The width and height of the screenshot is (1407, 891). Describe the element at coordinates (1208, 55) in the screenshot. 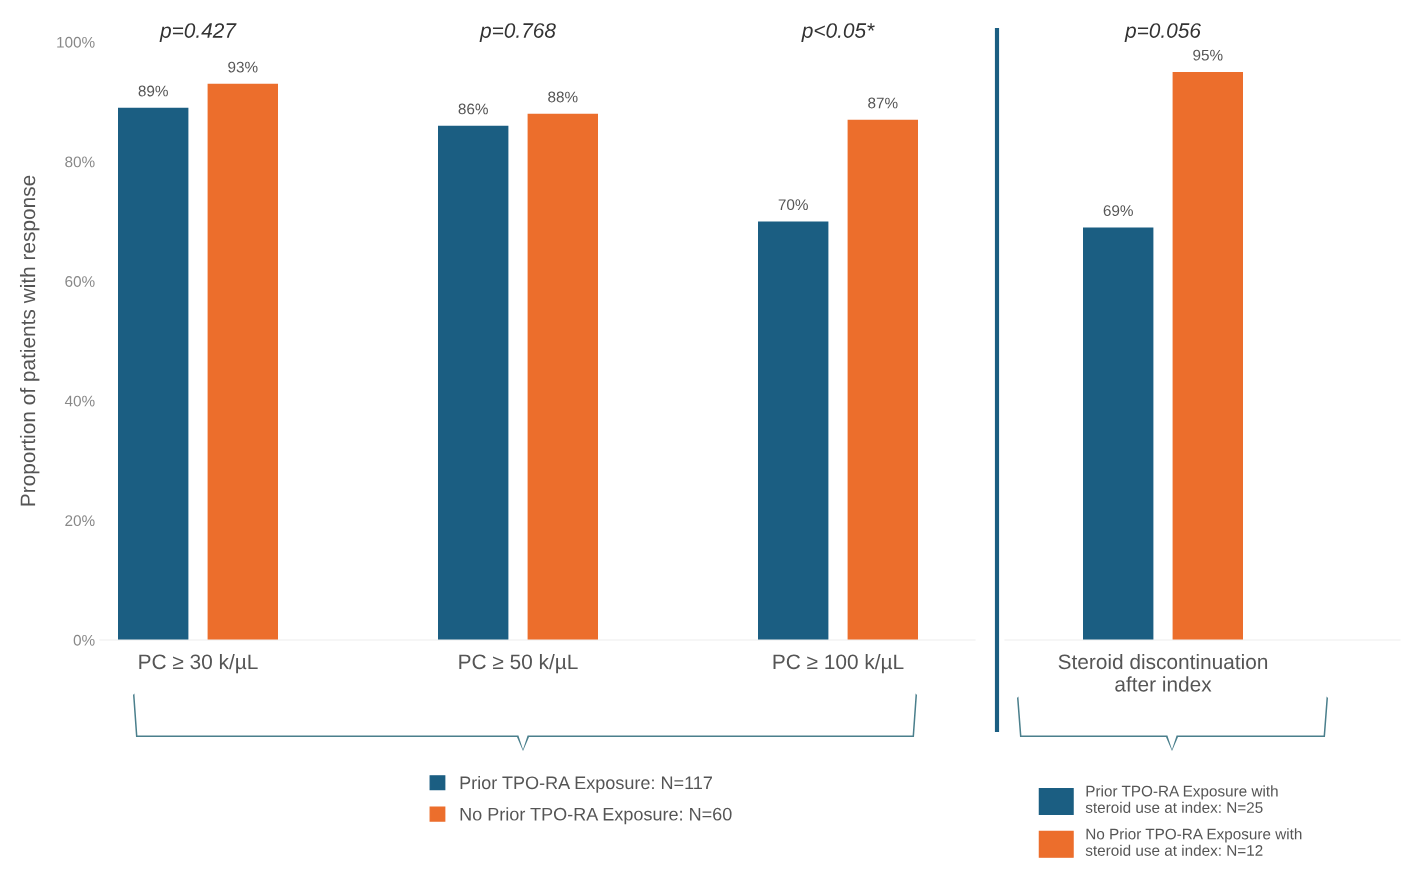

I see `data-label: 95%` at that location.